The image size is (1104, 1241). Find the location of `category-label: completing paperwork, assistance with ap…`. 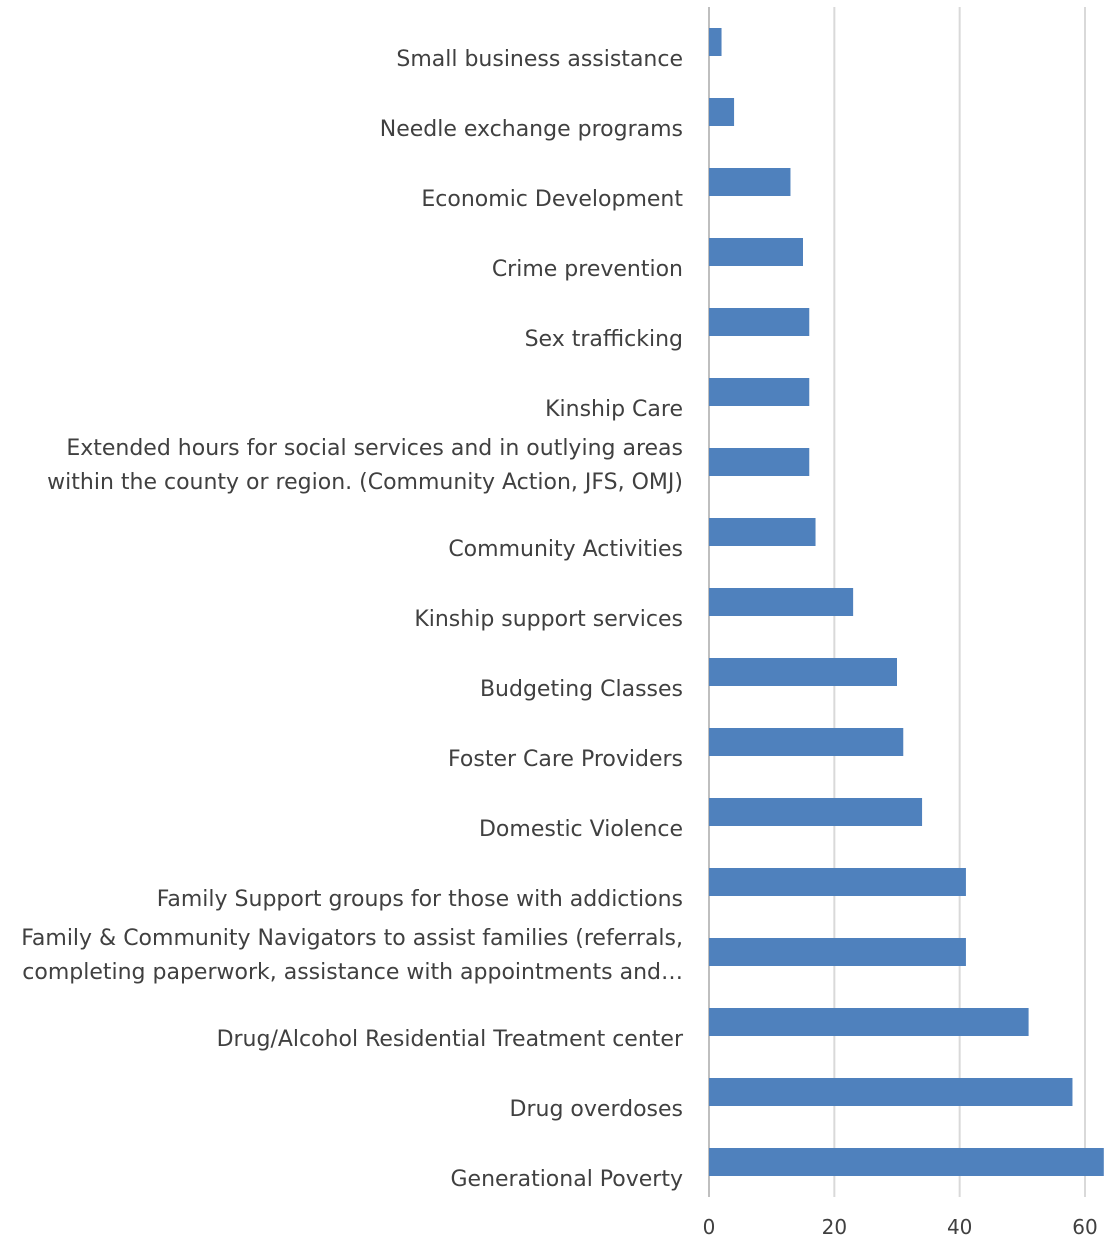

category-label: completing paperwork, assistance with ap… is located at coordinates (352, 972).